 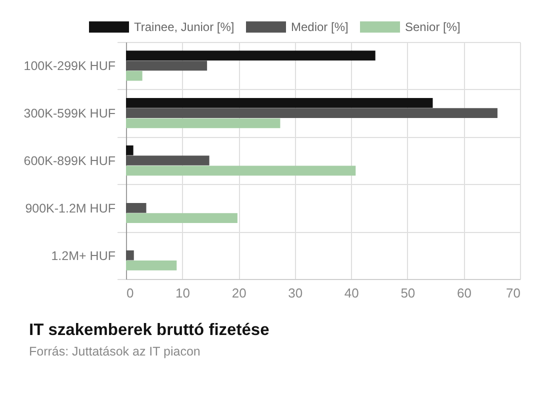 I want to click on legend-label: Senior [%], so click(x=432, y=27).